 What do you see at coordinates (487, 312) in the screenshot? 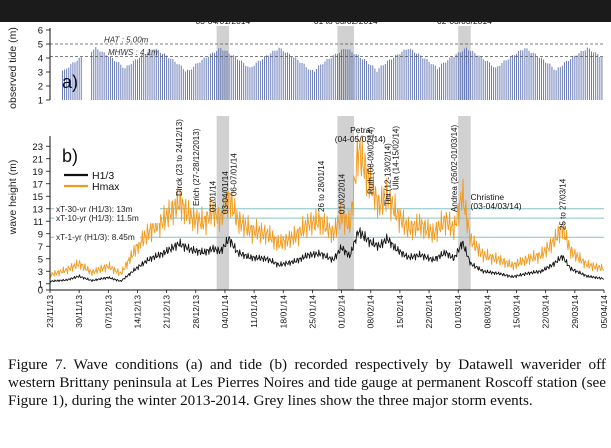
I see `panel-b-xtick-label-15: 08/03/14` at bounding box center [487, 312].